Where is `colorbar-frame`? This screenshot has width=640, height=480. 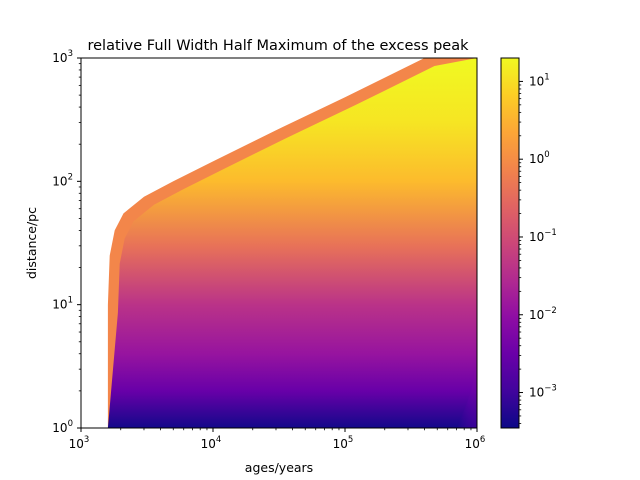
colorbar-frame is located at coordinates (510, 243).